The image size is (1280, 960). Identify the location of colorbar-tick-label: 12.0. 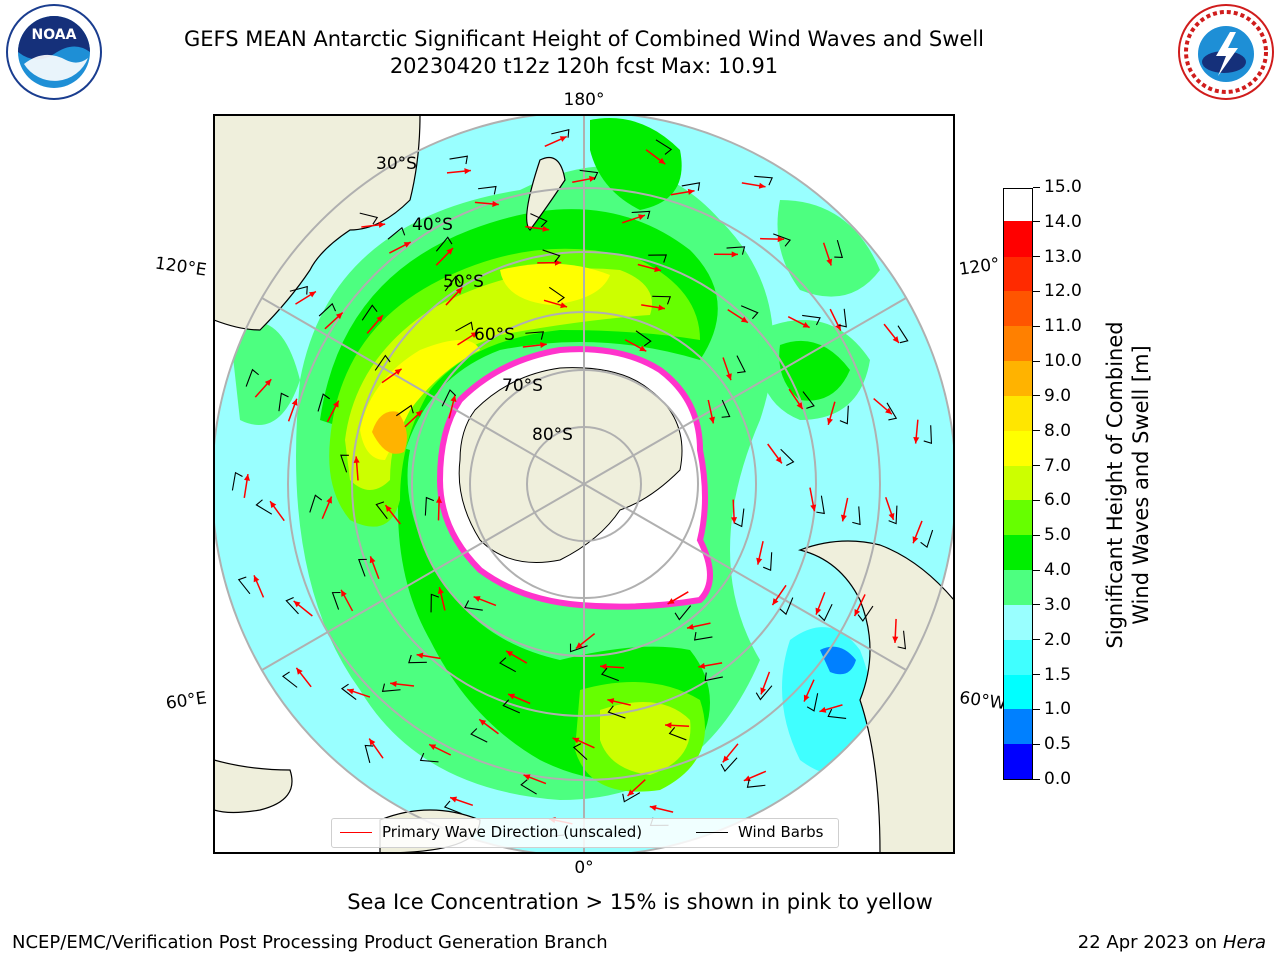
(1057, 291).